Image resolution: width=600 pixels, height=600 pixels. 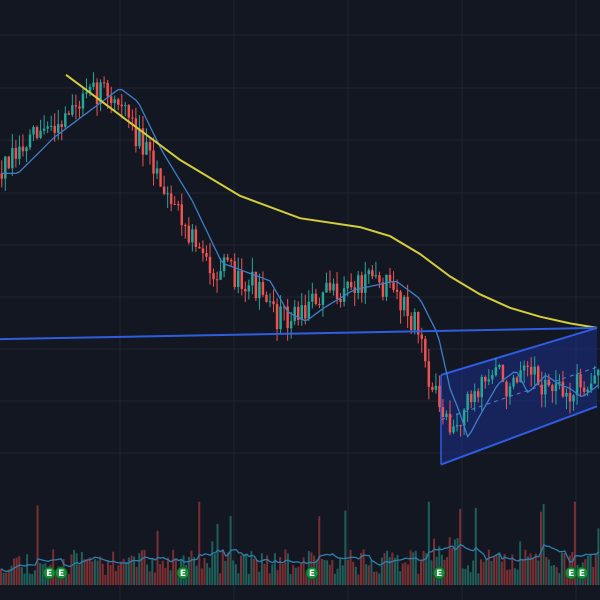 I want to click on trendlines, so click(x=299, y=333).